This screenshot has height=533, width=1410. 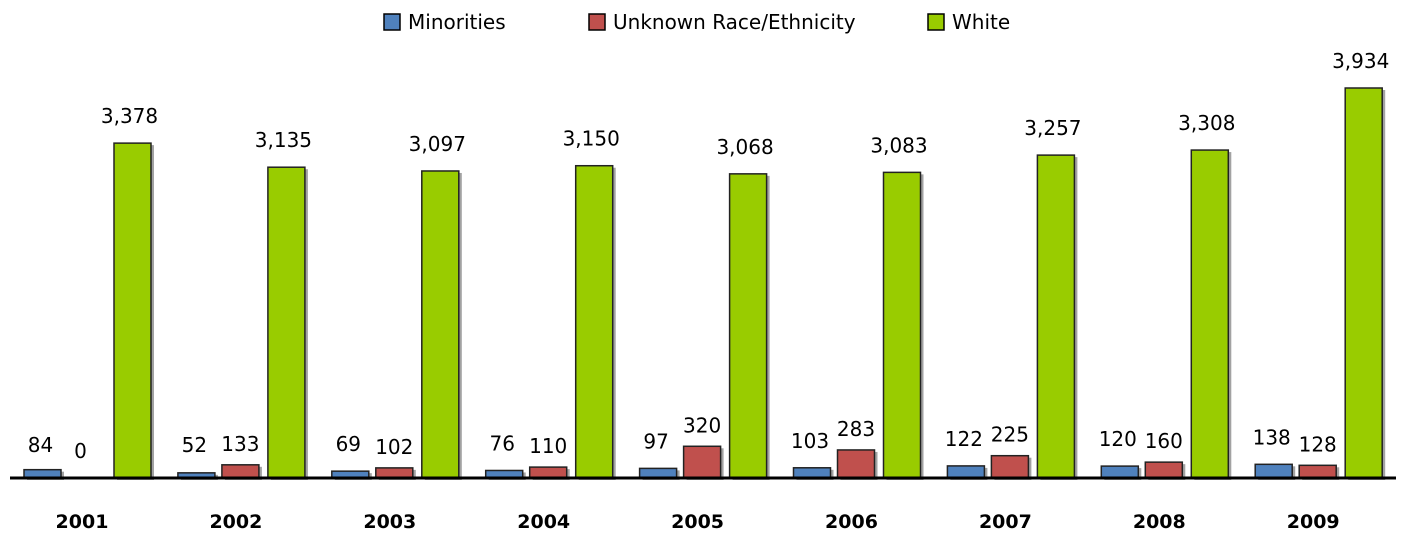 I want to click on legend-swatch-white, so click(x=936, y=22).